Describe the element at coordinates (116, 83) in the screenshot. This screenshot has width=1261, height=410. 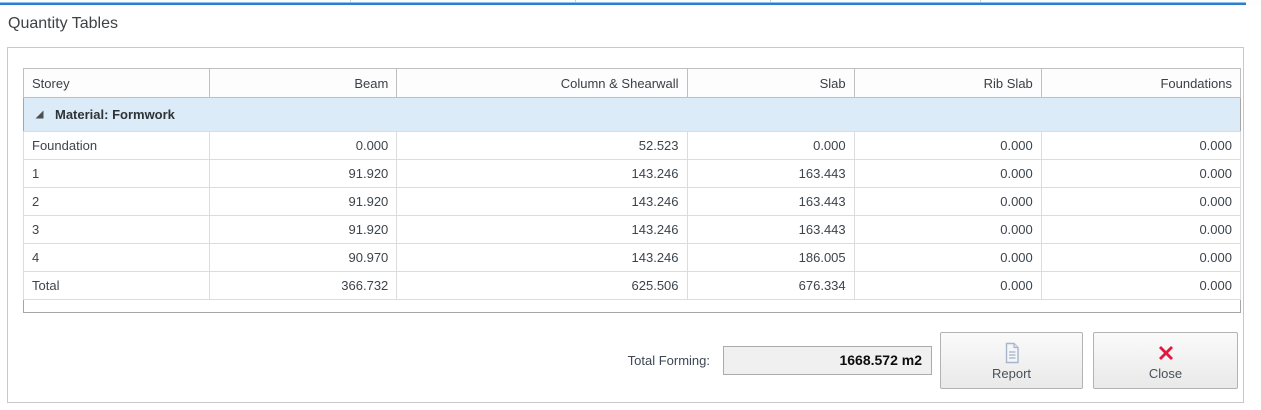
I see `column-header-storey: Storey` at that location.